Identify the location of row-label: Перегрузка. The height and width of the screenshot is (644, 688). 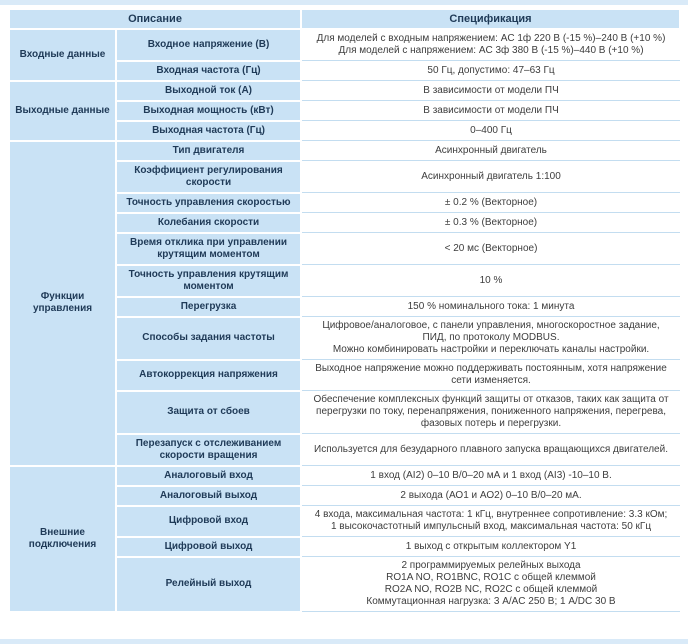
(208, 306).